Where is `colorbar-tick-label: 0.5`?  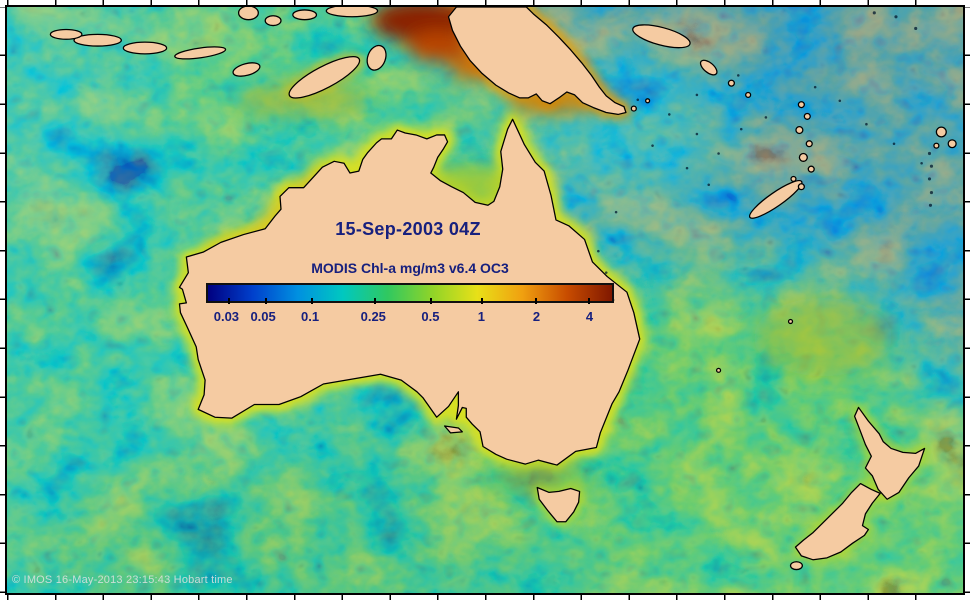
colorbar-tick-label: 0.5 is located at coordinates (430, 316).